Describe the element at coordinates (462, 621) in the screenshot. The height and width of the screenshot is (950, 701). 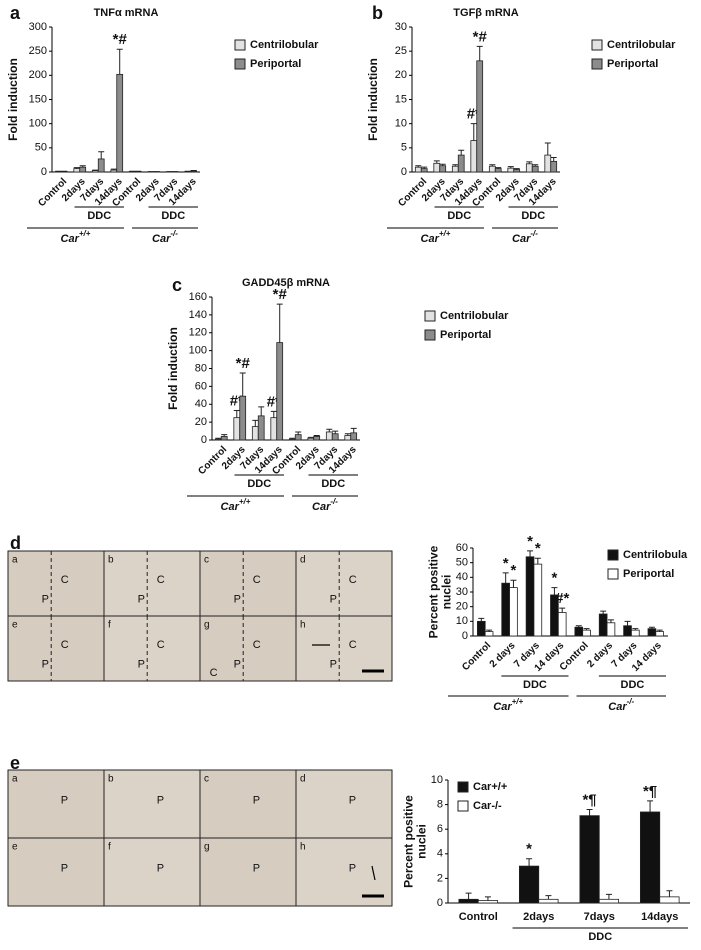
I see `y-tick-label: 10` at that location.